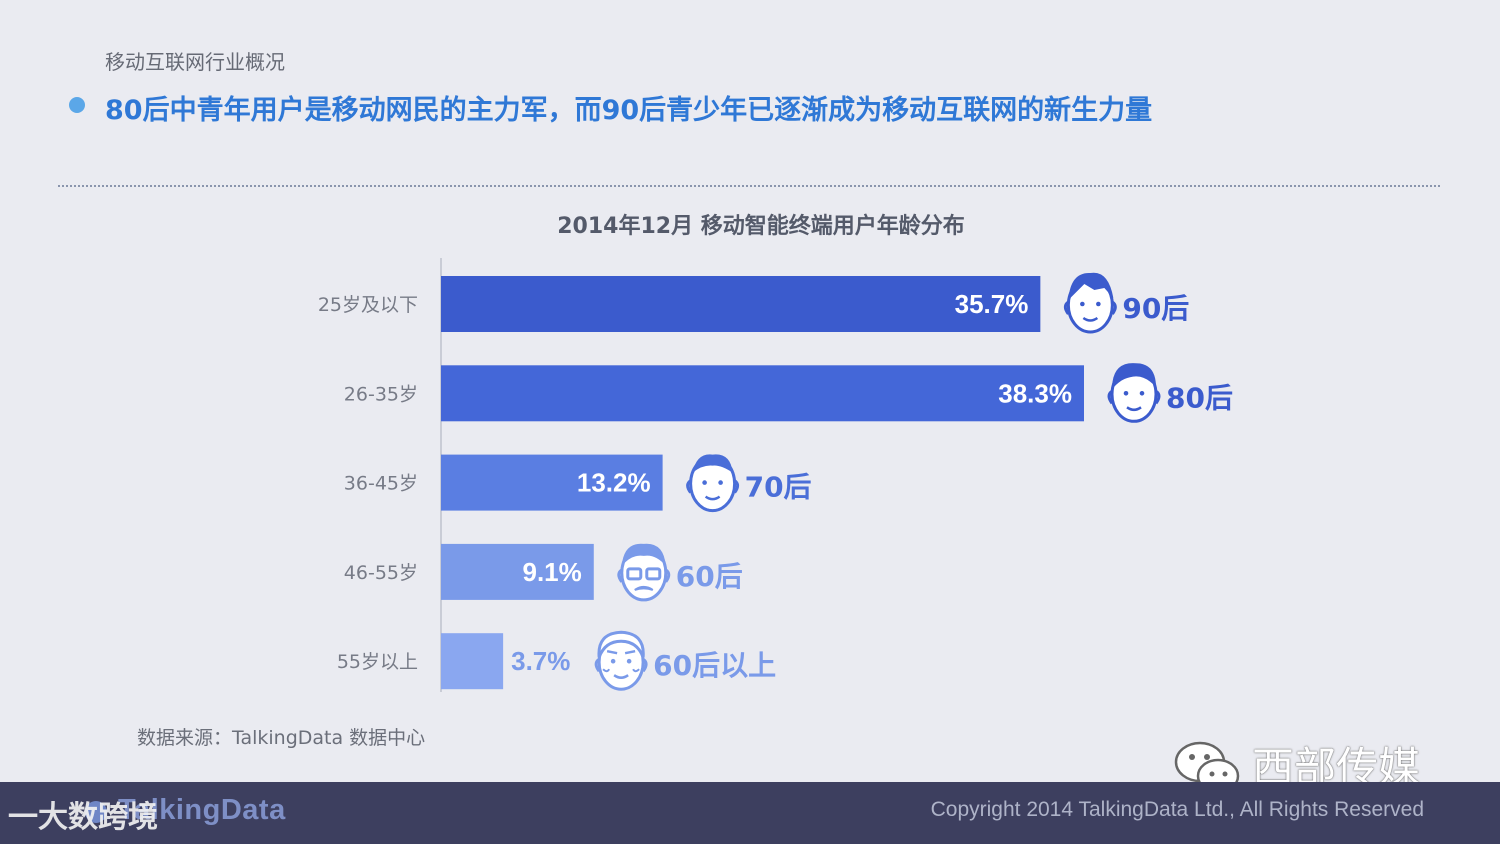 This screenshot has width=1500, height=844. What do you see at coordinates (381, 484) in the screenshot?
I see `category-label: 36-45岁` at bounding box center [381, 484].